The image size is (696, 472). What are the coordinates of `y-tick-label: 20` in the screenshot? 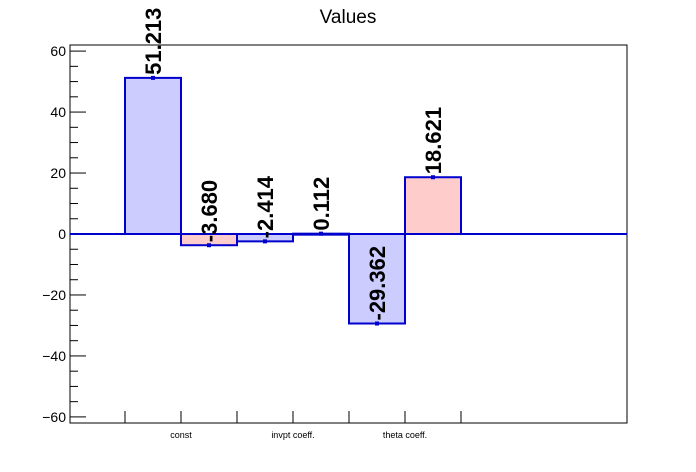 It's located at (58, 173).